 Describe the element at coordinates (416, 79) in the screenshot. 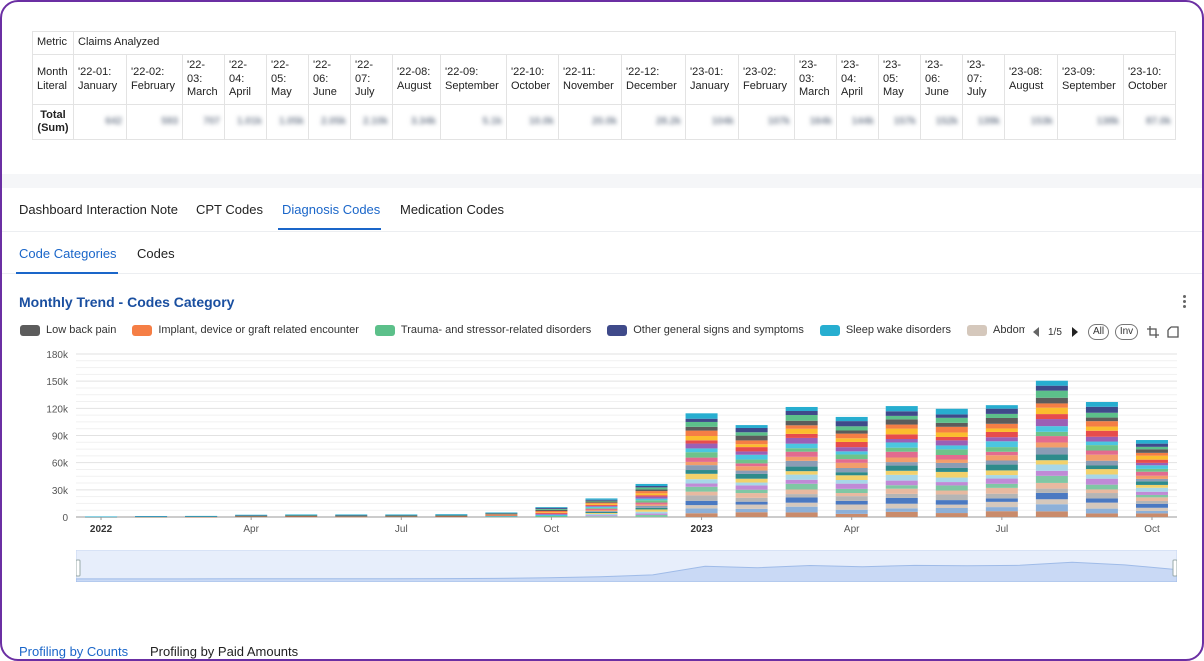

I see `month-literal-cell: '22-08: August` at that location.